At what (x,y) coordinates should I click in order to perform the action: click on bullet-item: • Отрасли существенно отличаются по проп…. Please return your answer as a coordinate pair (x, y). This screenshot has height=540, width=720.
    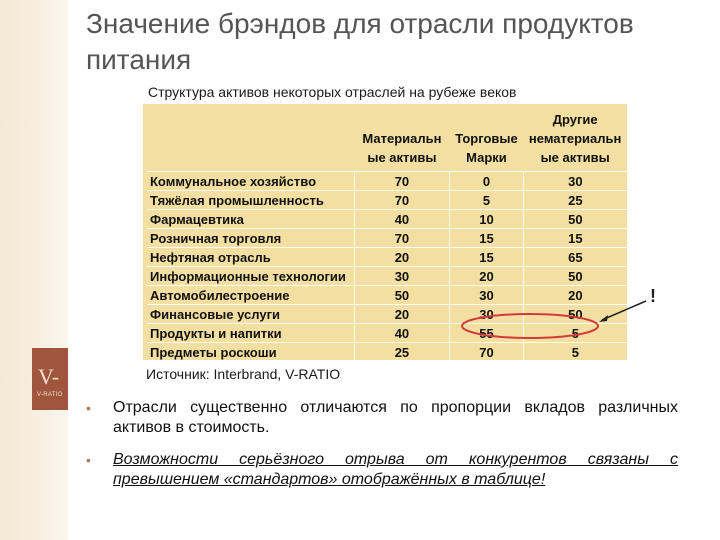
    Looking at the image, I should click on (382, 418).